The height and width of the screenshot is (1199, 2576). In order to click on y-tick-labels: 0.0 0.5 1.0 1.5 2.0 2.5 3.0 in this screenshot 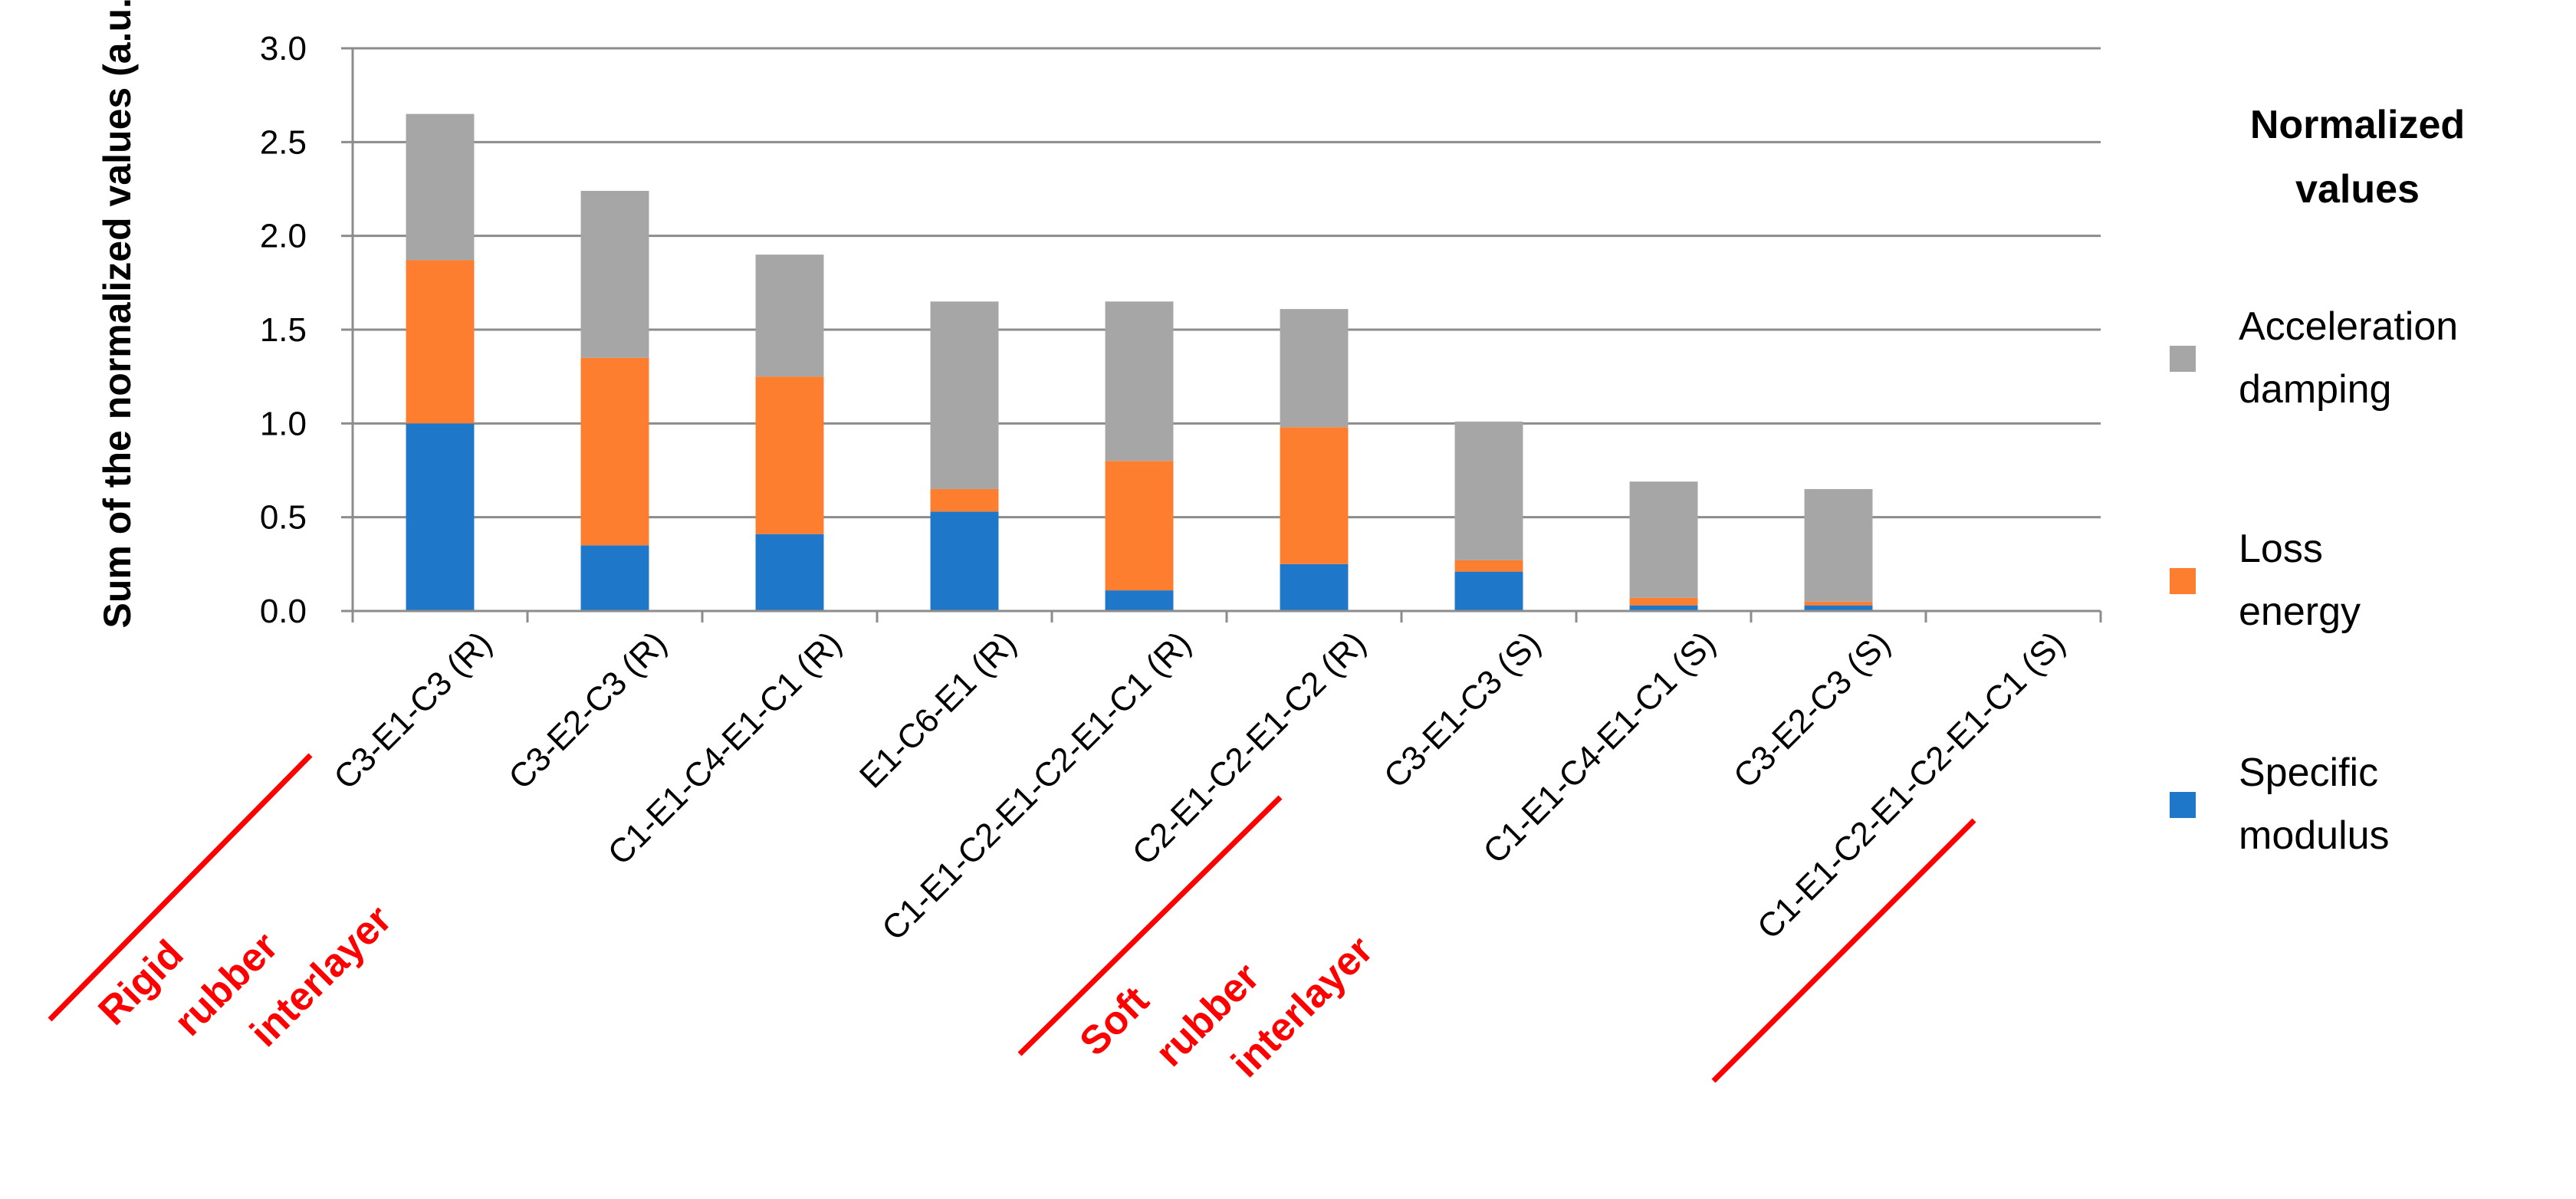, I will do `click(284, 330)`.